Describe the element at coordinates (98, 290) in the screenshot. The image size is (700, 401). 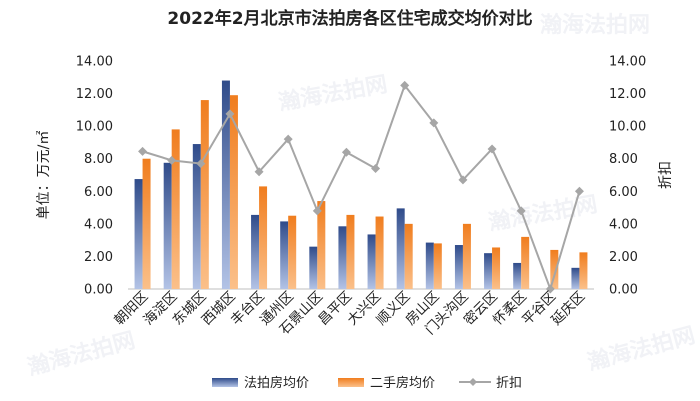
I see `left-tick-label: 0.00` at that location.